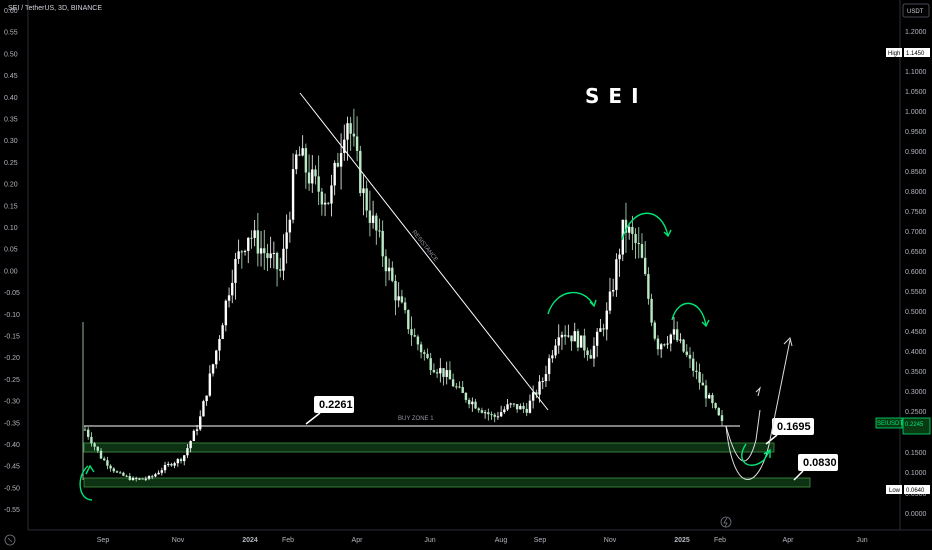 This screenshot has height=550, width=932. I want to click on tradingview-logo-icon, so click(10, 540).